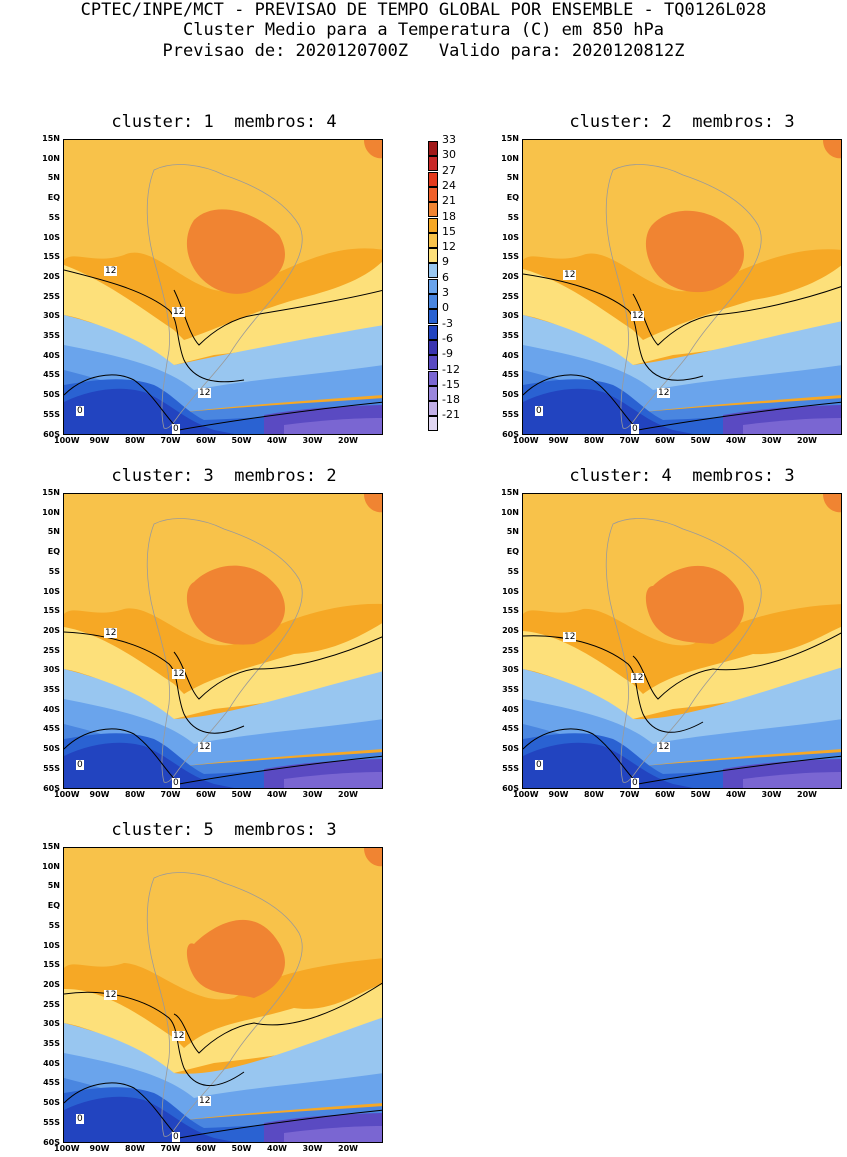 The width and height of the screenshot is (847, 1157). I want to click on colorbar: 33 30 27 24 21 18 15 12 9 6 3 0 -3 -6 -9 -12 -15 -18 -21, so click(458, 288).